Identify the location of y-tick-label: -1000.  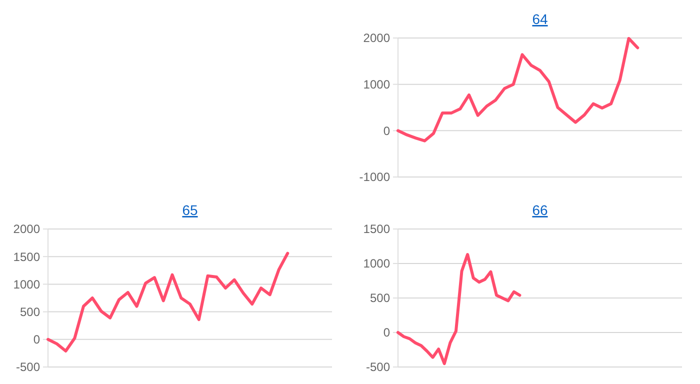
(374, 177).